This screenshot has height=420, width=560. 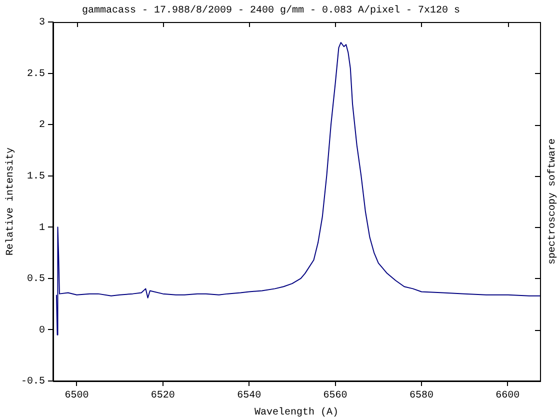 I want to click on x-tick-label: 6520, so click(x=162, y=396).